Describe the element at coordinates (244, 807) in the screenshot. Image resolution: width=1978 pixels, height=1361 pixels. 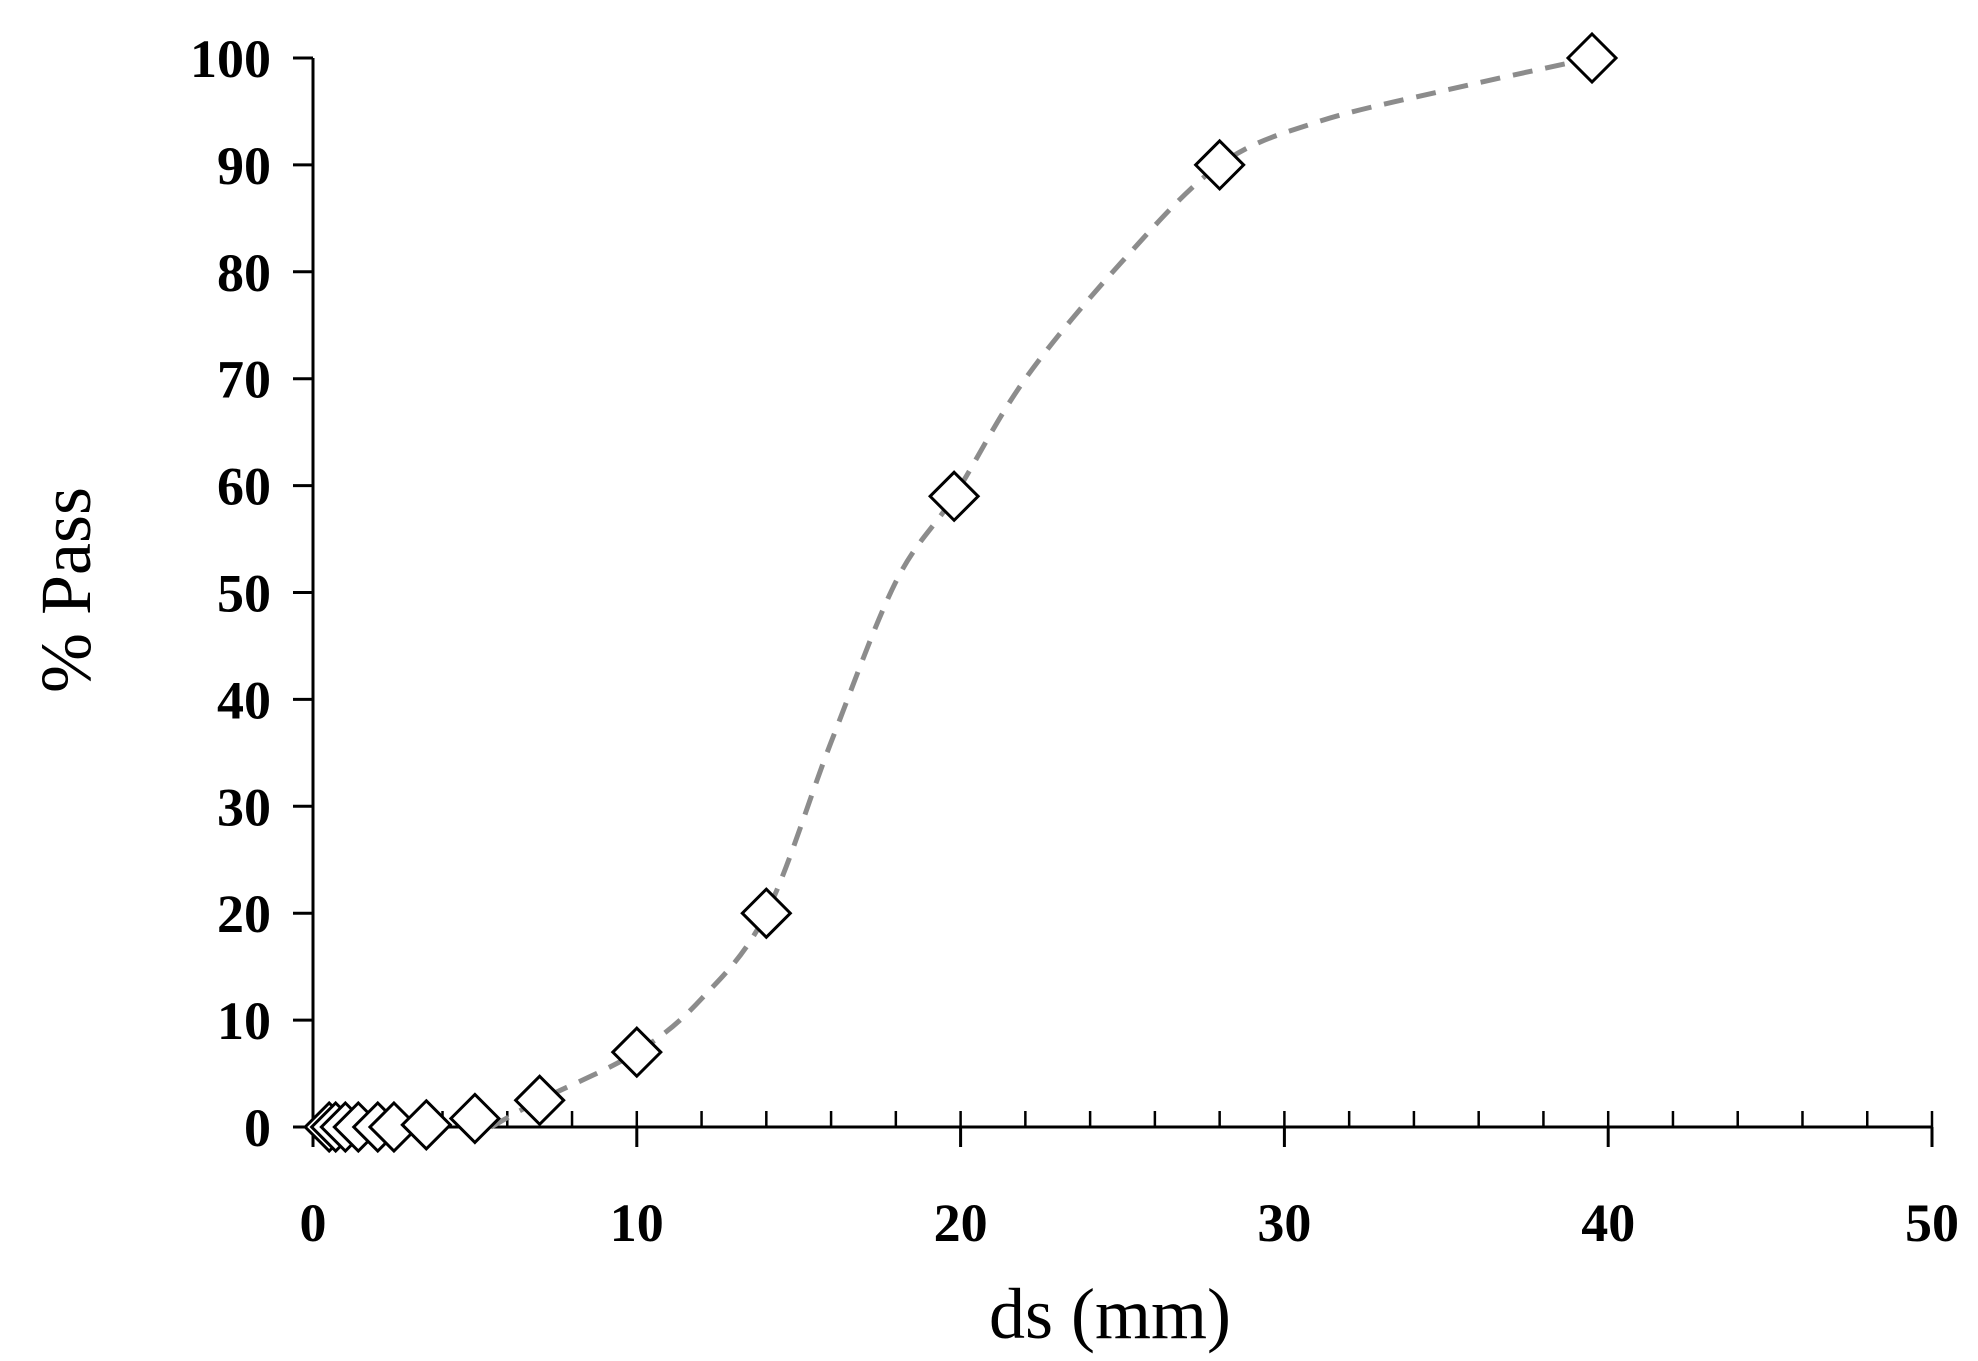
I see `y-tick-label: 30` at that location.